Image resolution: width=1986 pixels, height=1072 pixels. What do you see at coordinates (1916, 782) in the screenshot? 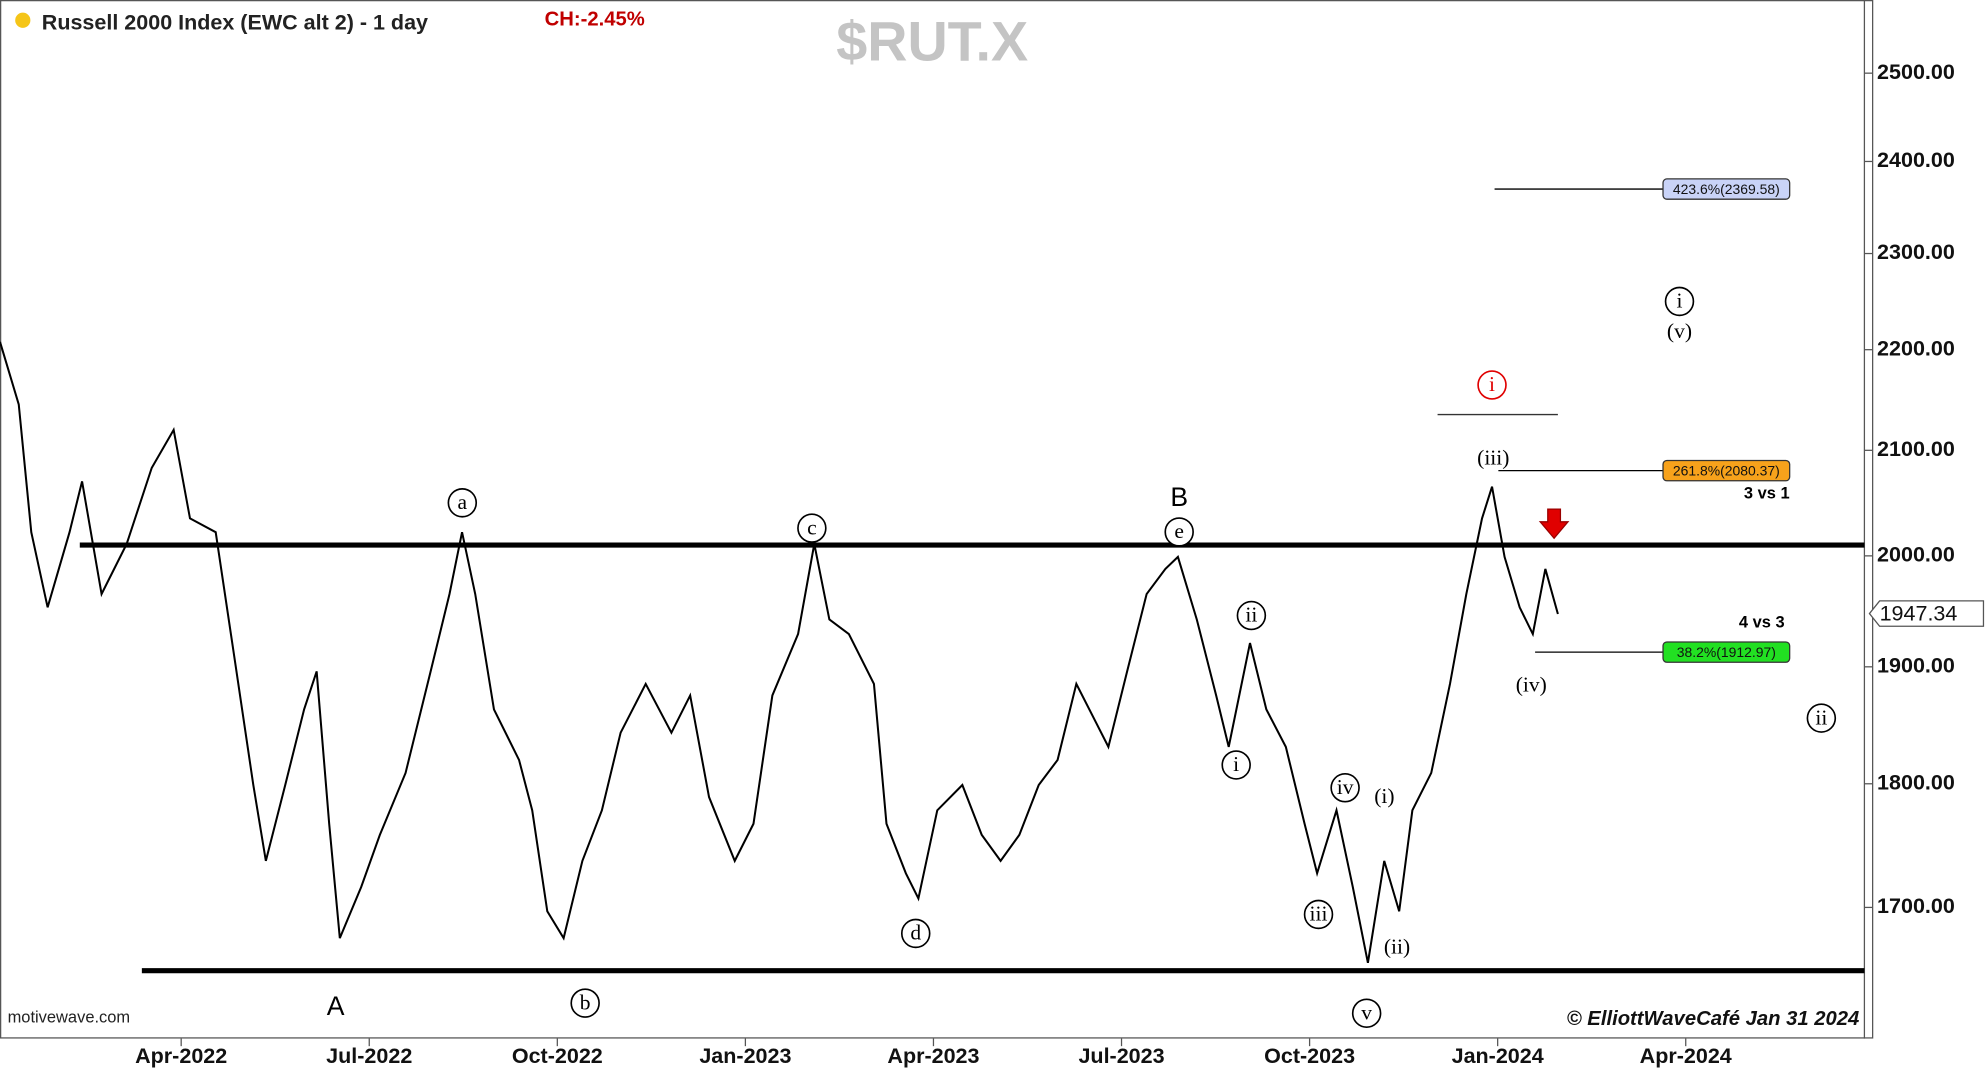
I see `y-tick-label: 1800.00` at bounding box center [1916, 782].